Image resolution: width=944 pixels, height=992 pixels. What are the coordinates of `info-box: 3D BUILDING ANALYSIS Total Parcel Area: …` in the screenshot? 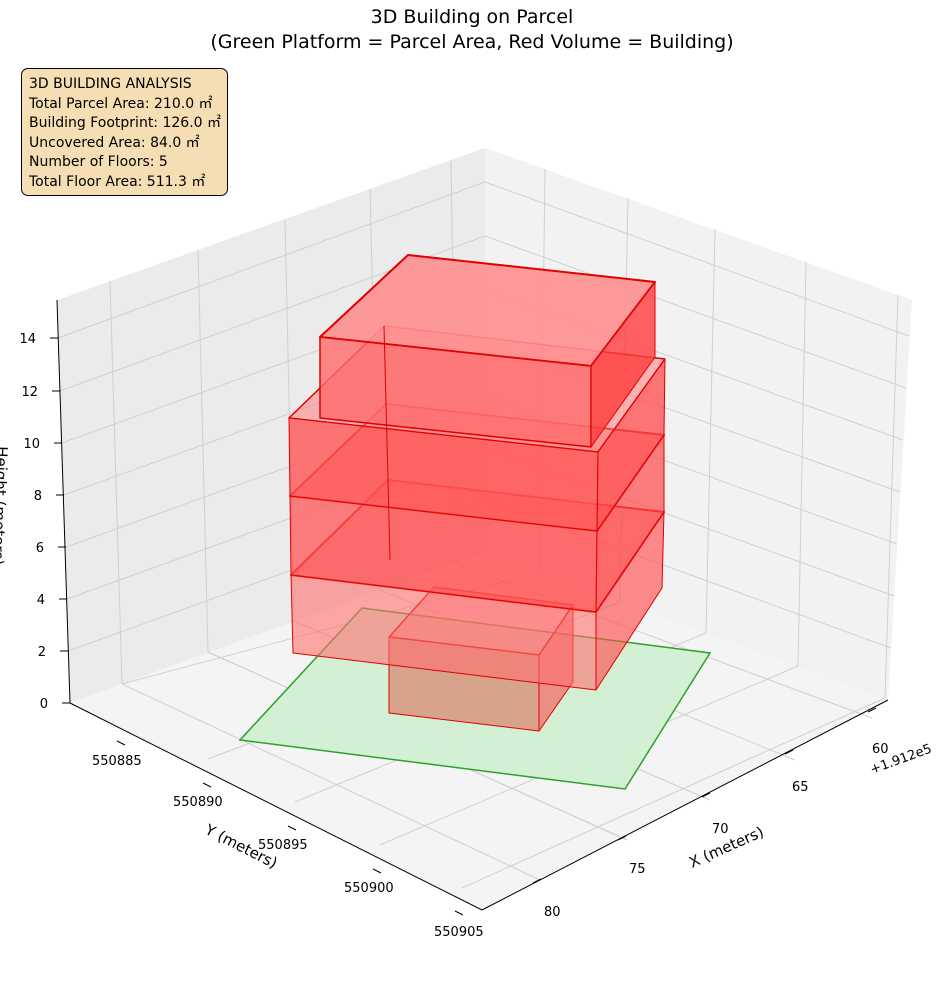 It's located at (124, 132).